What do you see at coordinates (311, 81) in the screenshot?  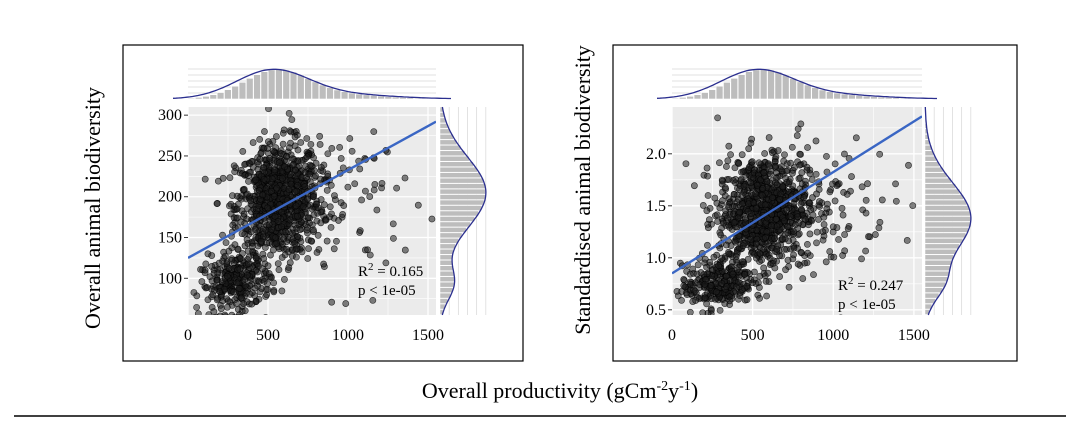 I see `x-marginal` at bounding box center [311, 81].